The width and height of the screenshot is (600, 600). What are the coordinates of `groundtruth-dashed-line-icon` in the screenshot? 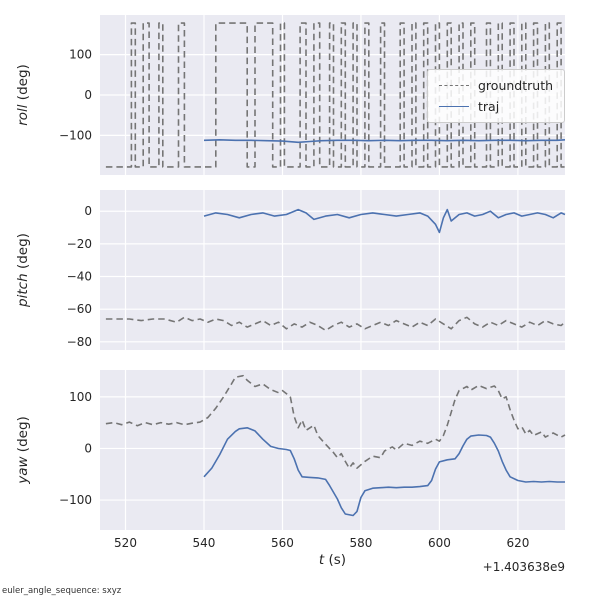 It's located at (454, 85).